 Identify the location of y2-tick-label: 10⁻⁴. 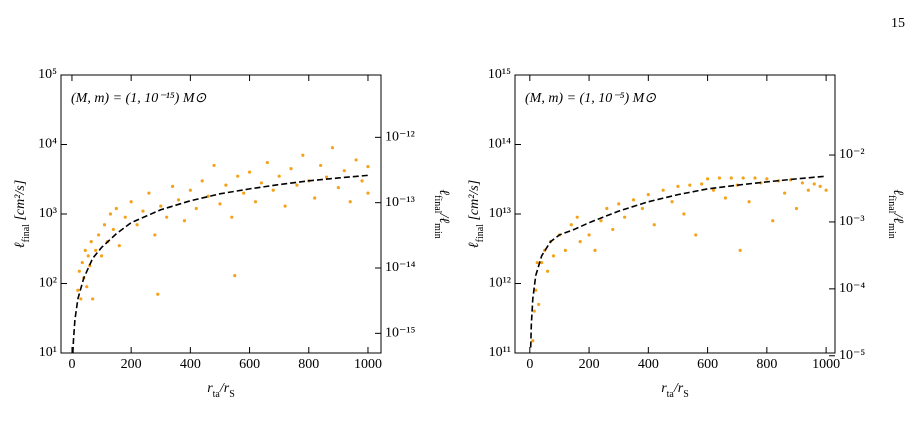
(852, 288).